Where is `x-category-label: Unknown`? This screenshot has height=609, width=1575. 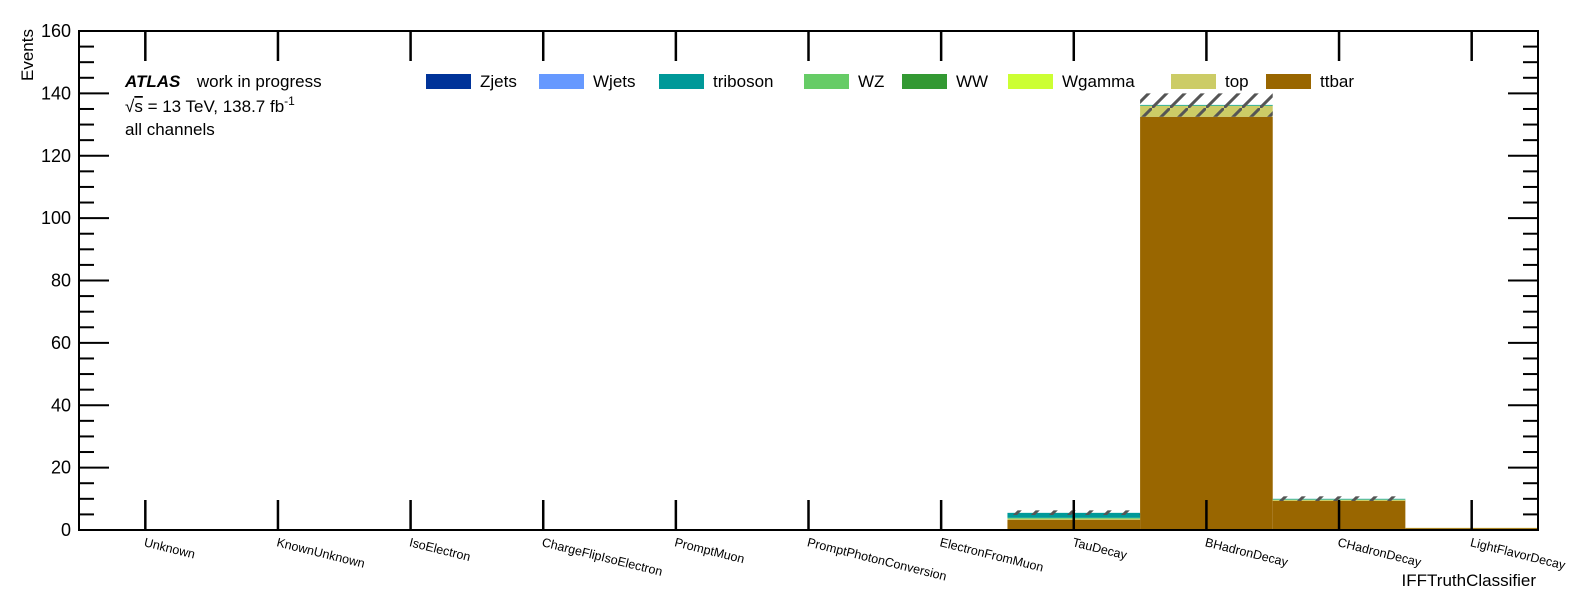
x-category-label: Unknown is located at coordinates (170, 548).